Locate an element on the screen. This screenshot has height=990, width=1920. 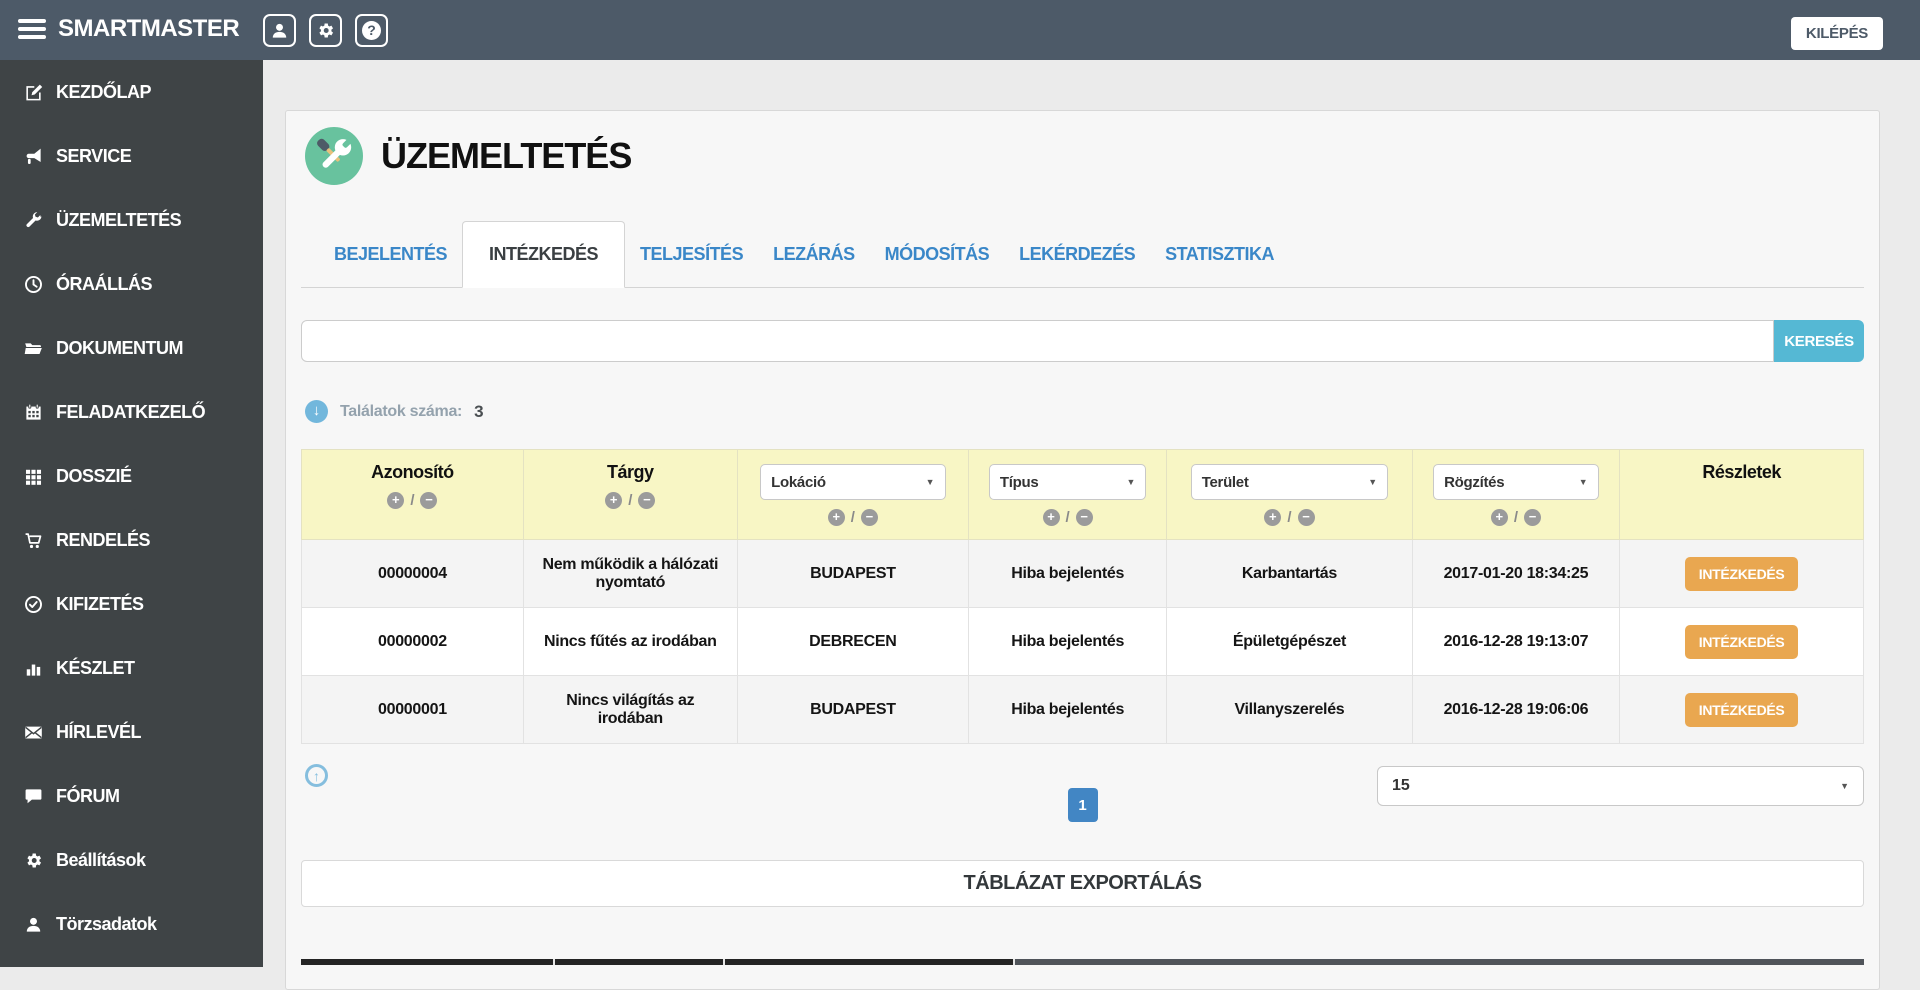
collapse-up-icon: ↑ is located at coordinates (316, 775).